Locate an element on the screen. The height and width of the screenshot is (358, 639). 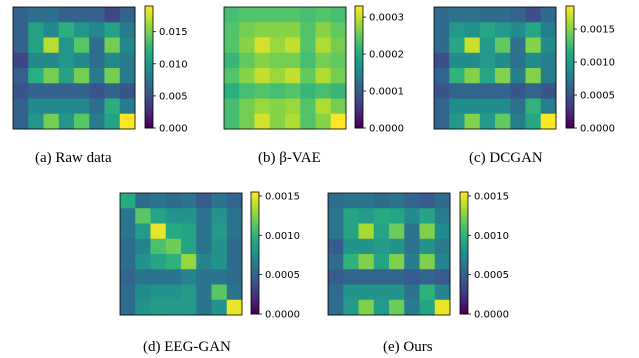
colorbar-tick-label: 0.0000 is located at coordinates (282, 315).